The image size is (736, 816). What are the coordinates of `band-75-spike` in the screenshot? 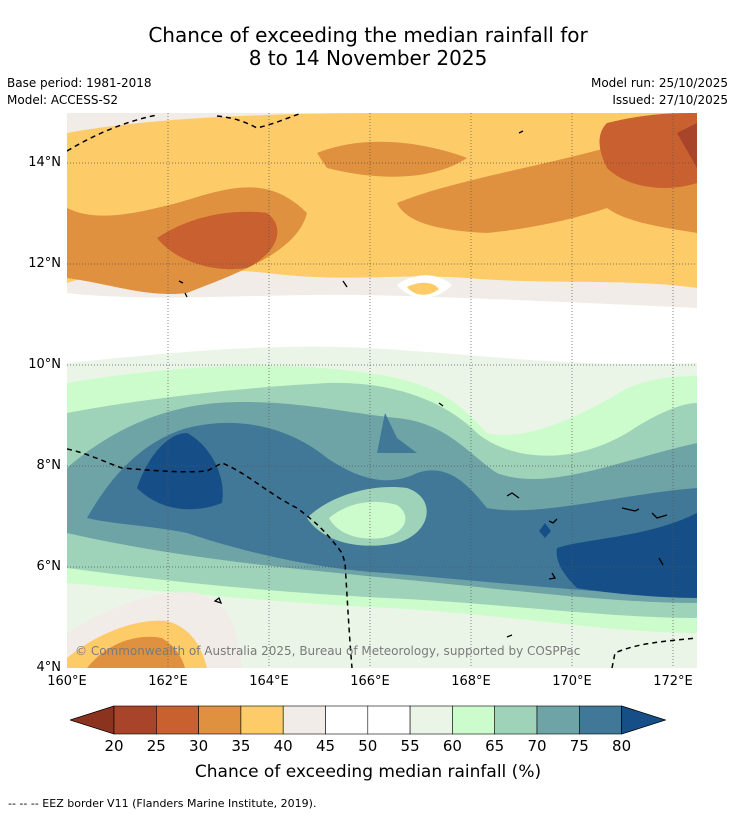 It's located at (397, 433).